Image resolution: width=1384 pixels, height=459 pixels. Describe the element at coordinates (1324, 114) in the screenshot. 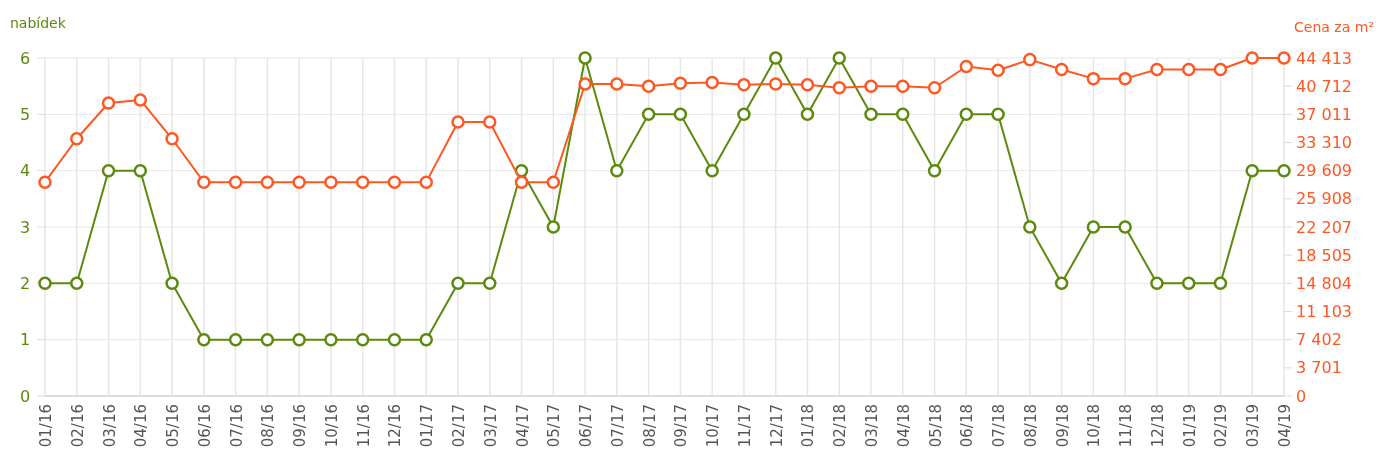

I see `y2-tick-label: 37 011` at that location.